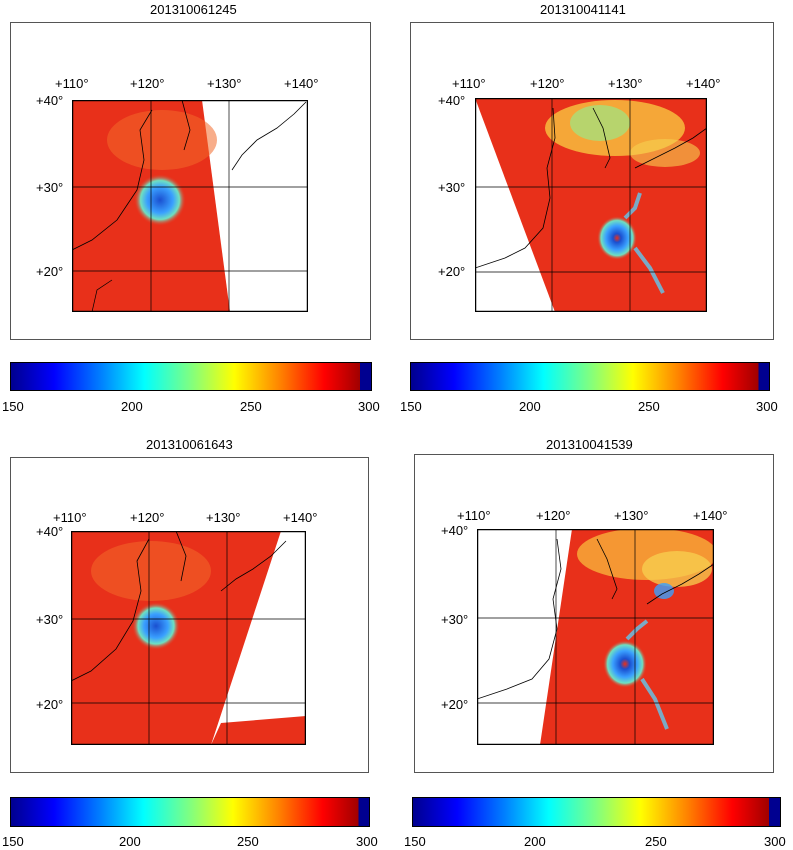 This screenshot has width=793, height=850. What do you see at coordinates (583, 9) in the screenshot?
I see `panel-title: 201310041141` at bounding box center [583, 9].